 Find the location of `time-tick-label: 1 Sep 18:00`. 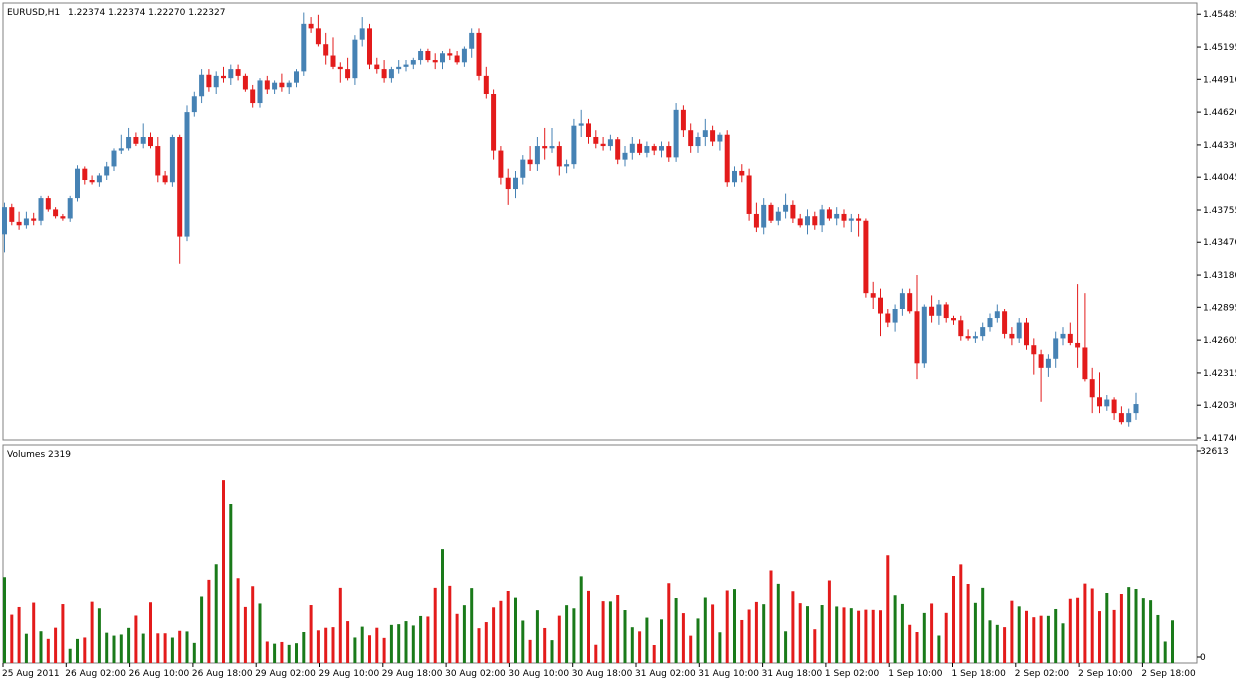

time-tick-label: 1 Sep 18:00 is located at coordinates (979, 674).